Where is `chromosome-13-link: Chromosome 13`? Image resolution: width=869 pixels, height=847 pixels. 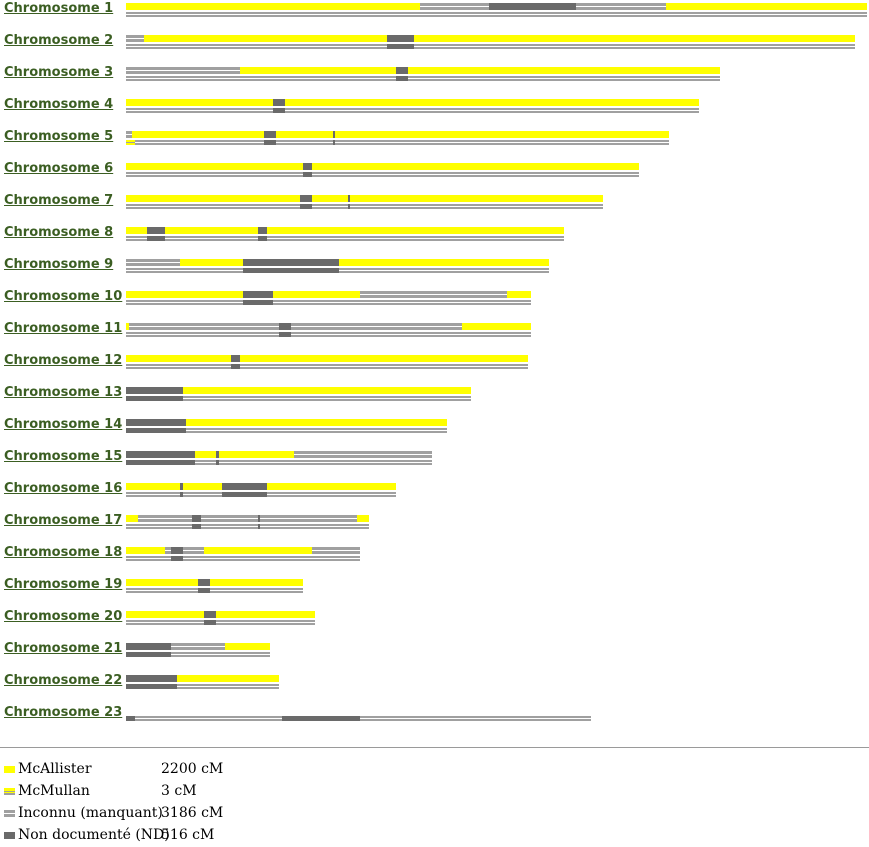
chromosome-13-link: Chromosome 13 is located at coordinates (63, 392).